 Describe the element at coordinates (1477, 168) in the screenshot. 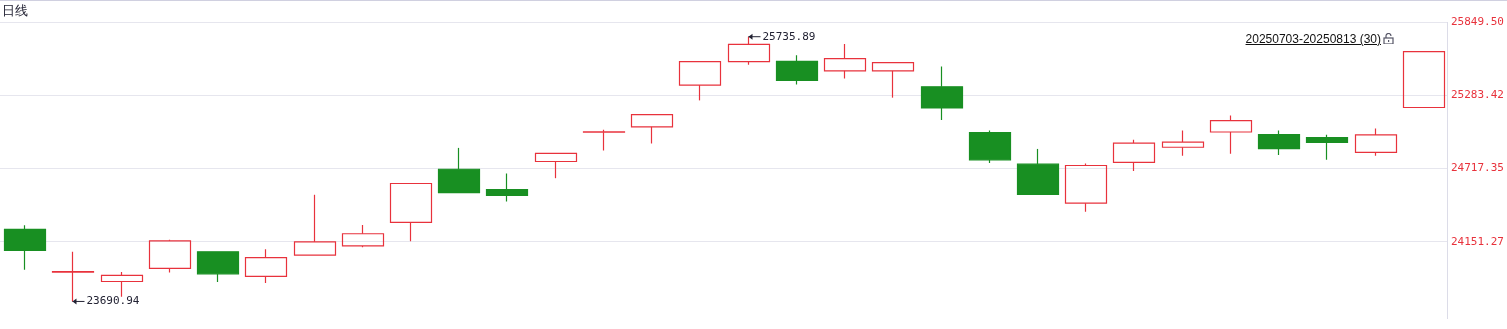

I see `y-tick-label: 24717.35` at that location.